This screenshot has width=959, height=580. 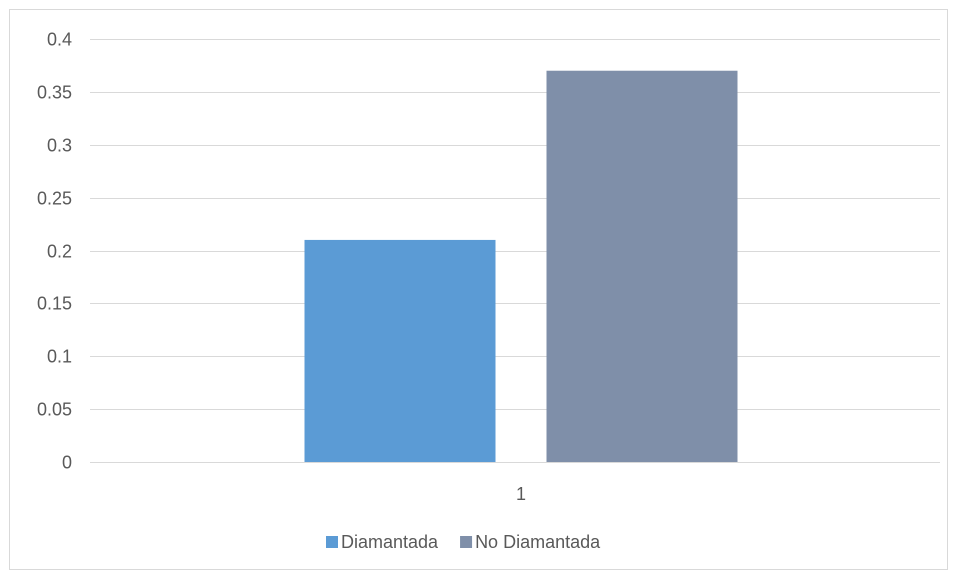 What do you see at coordinates (642, 266) in the screenshot?
I see `bar-no-diamantada` at bounding box center [642, 266].